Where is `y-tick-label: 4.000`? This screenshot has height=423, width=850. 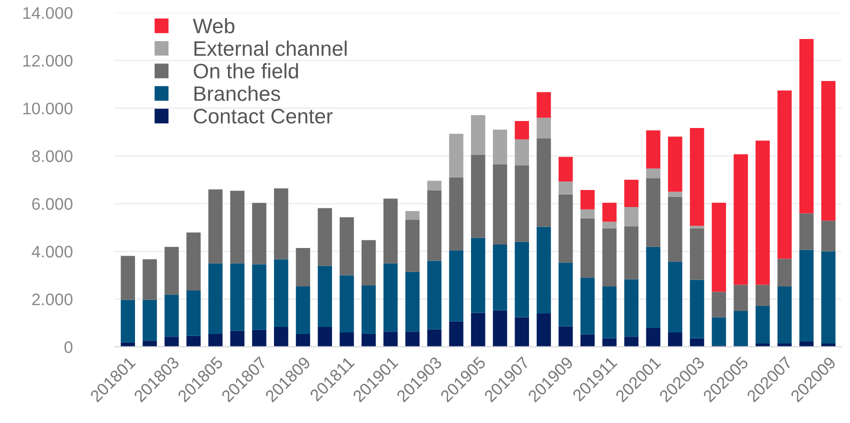
y-tick-label: 4.000 is located at coordinates (52, 252).